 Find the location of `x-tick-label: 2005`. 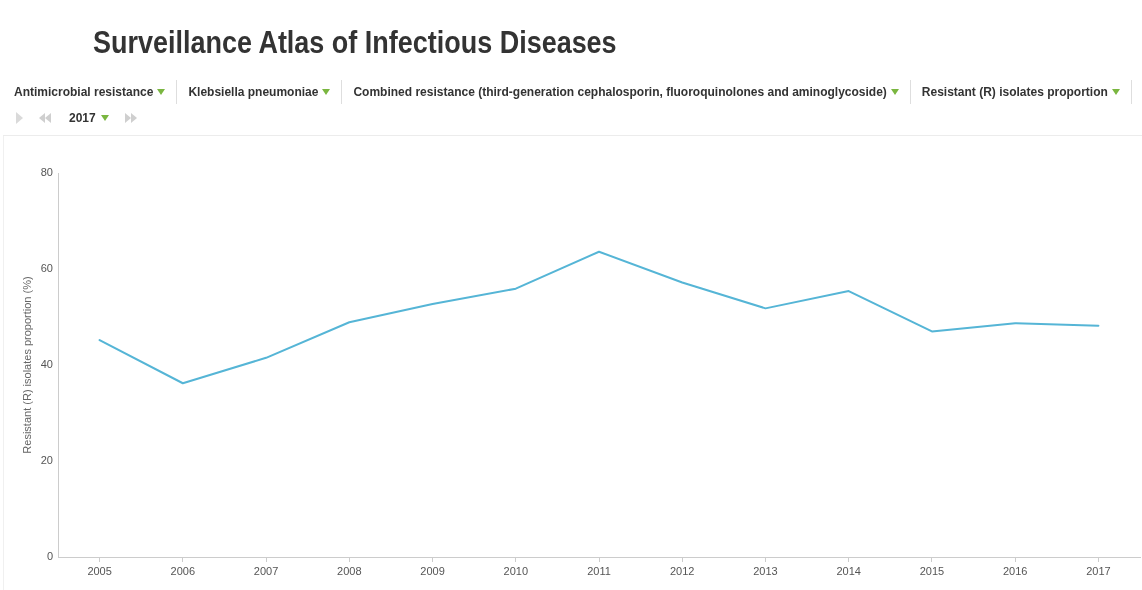

x-tick-label: 2005 is located at coordinates (99, 570).